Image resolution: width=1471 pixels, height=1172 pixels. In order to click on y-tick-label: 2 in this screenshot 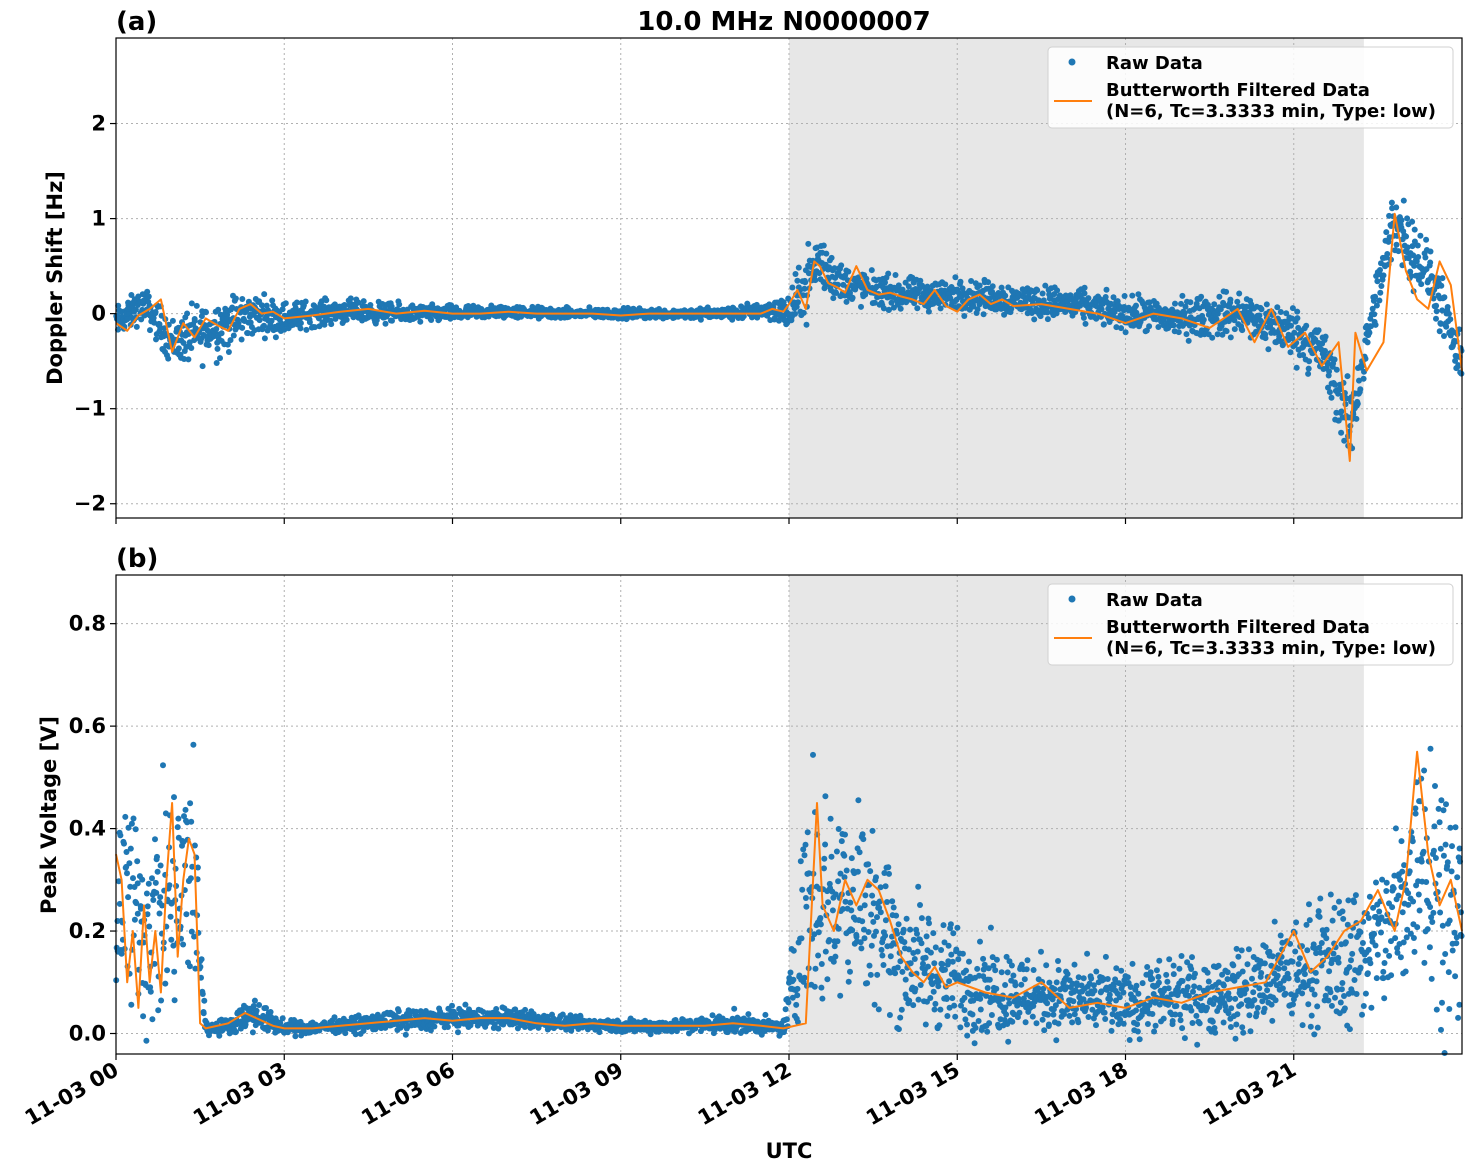, I will do `click(98, 124)`.